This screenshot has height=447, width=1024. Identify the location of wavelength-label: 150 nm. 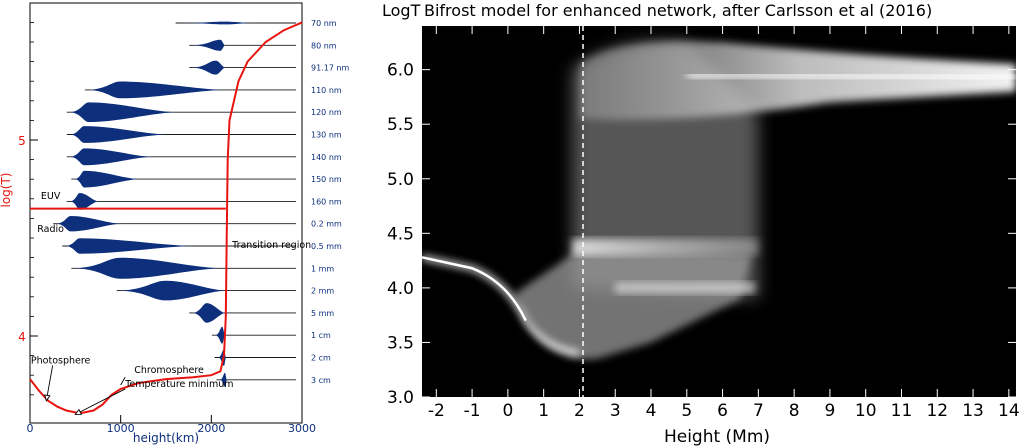
(326, 179).